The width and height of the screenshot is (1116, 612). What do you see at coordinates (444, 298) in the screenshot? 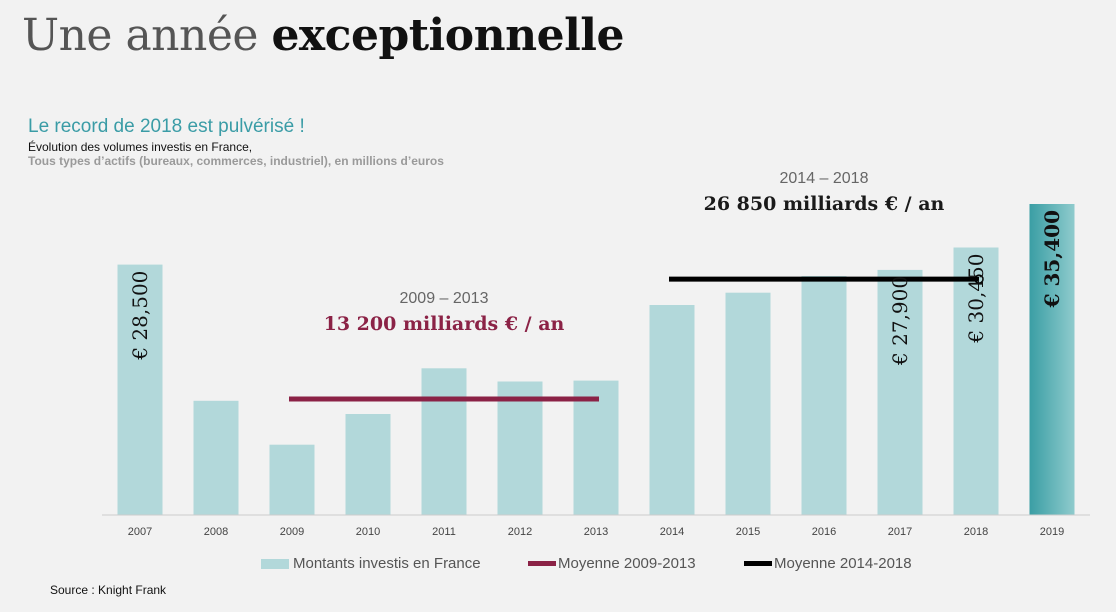
I see `average-period-label: 2009 – 2013` at bounding box center [444, 298].